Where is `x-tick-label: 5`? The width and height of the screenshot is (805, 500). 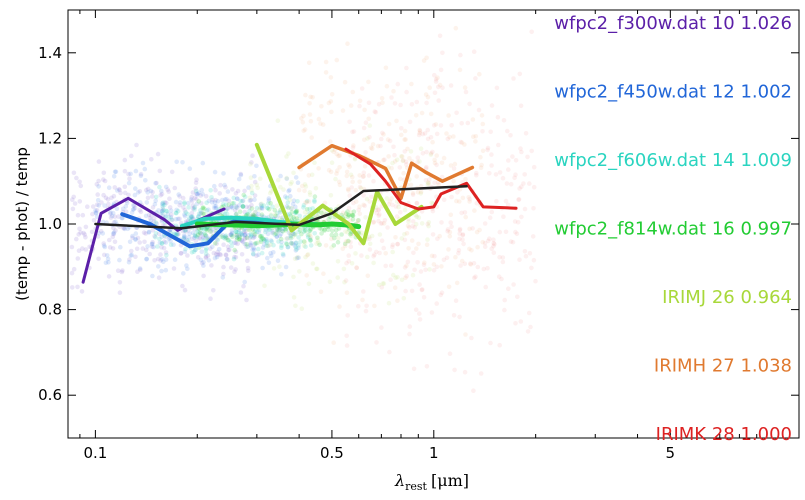 x-tick-label: 5 is located at coordinates (671, 453).